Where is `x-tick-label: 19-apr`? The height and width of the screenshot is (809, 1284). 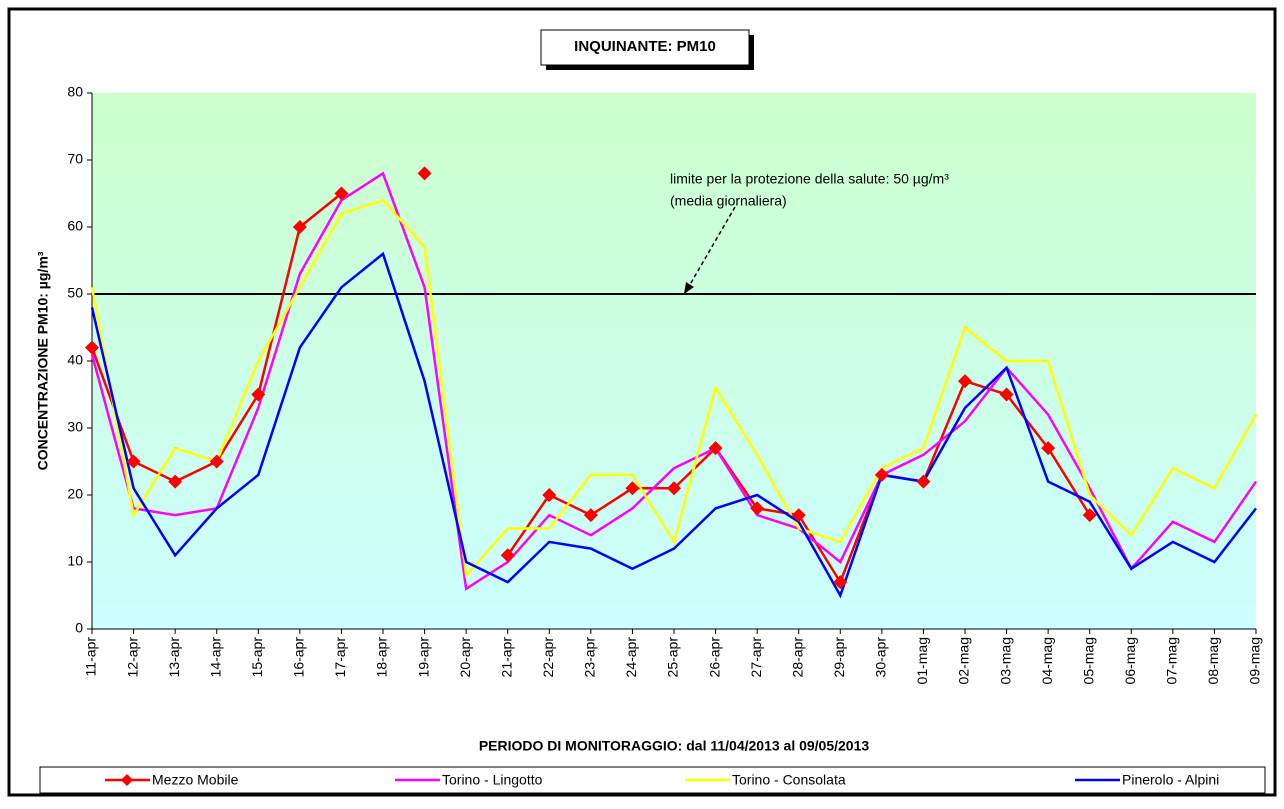
x-tick-label: 19-apr is located at coordinates (423, 657).